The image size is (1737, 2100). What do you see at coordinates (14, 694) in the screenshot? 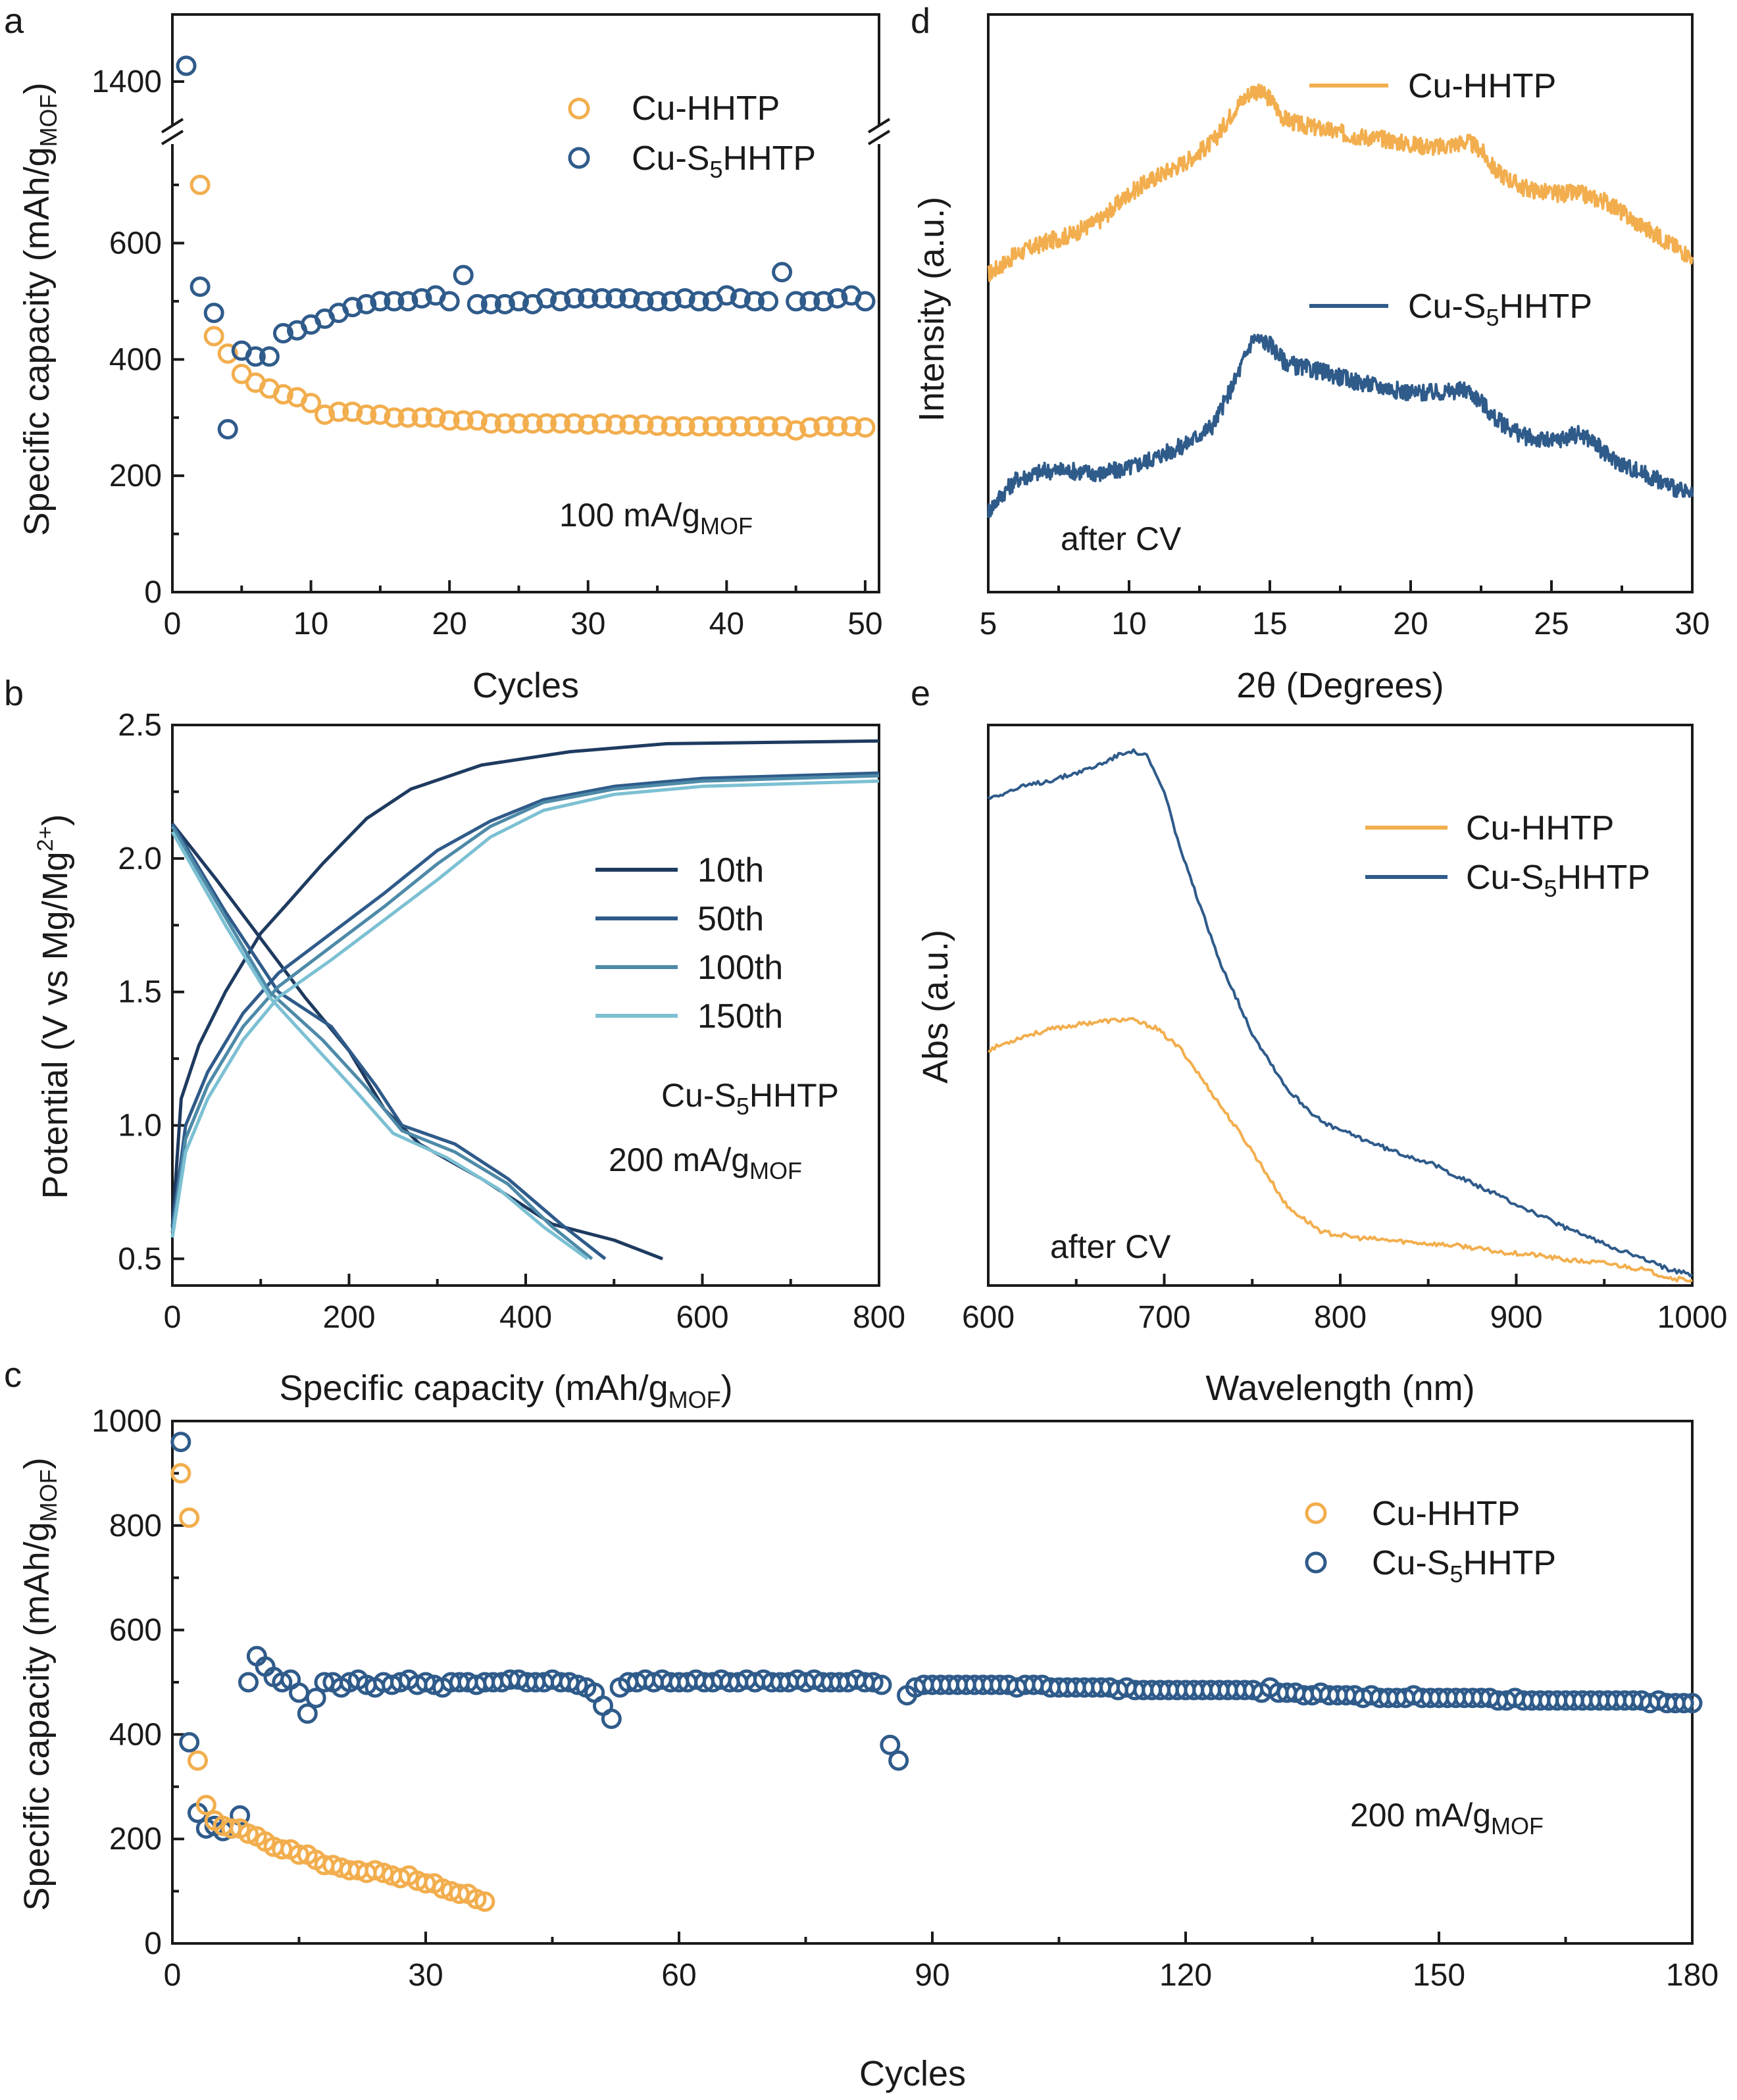
I see `panel-letter-b: b` at bounding box center [14, 694].